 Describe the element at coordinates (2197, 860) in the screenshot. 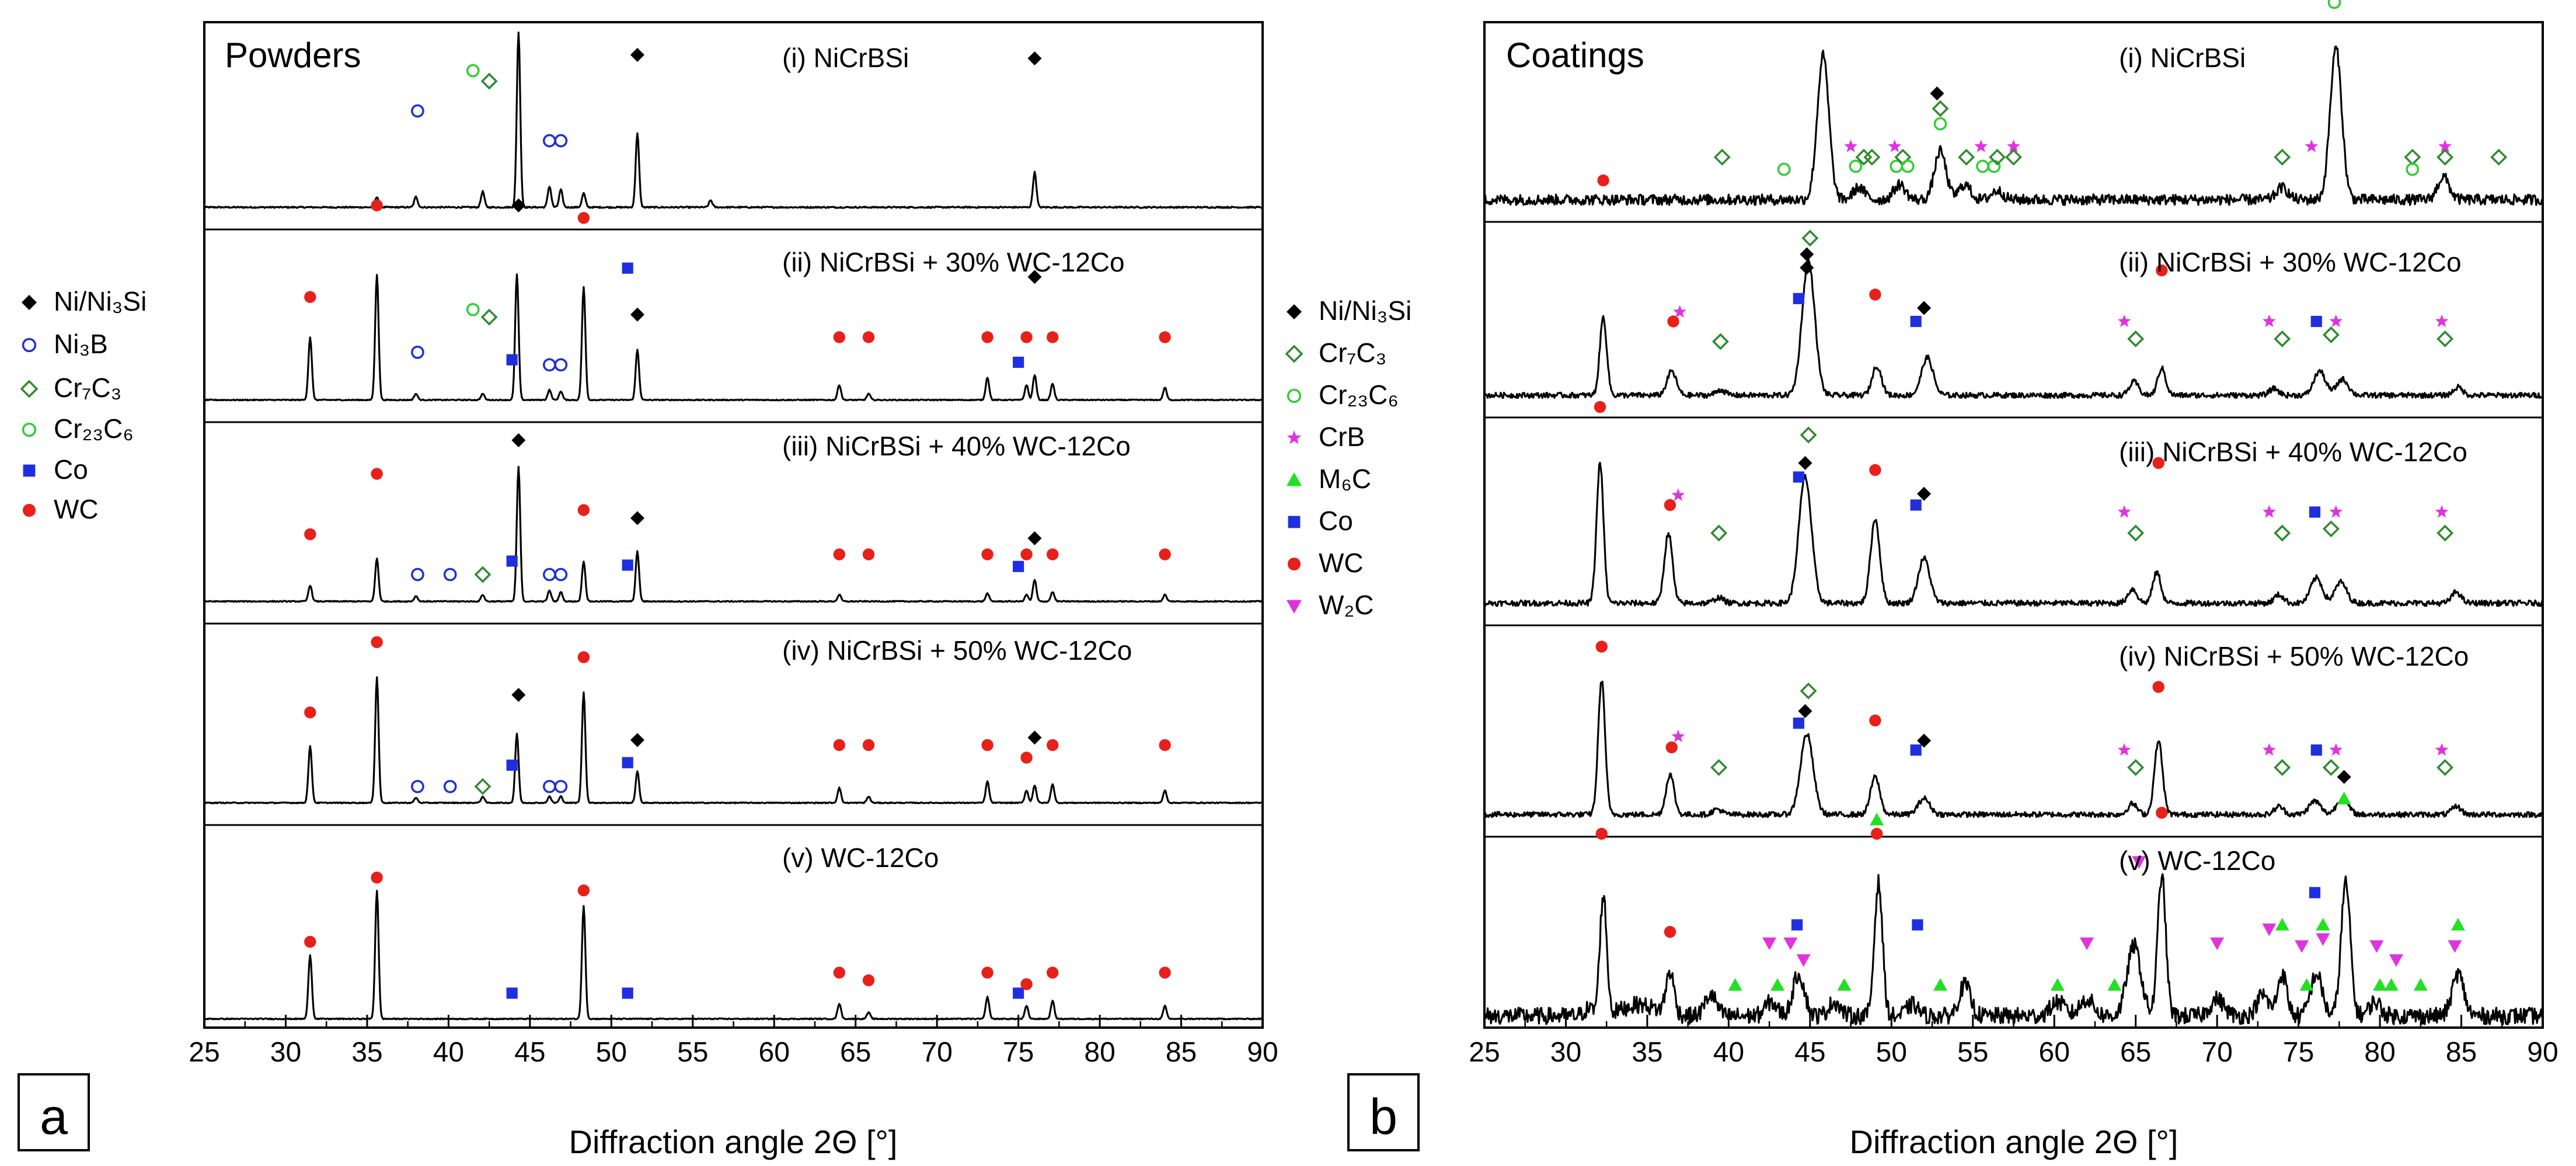

I see `series-label: (v) WC-12Co` at that location.